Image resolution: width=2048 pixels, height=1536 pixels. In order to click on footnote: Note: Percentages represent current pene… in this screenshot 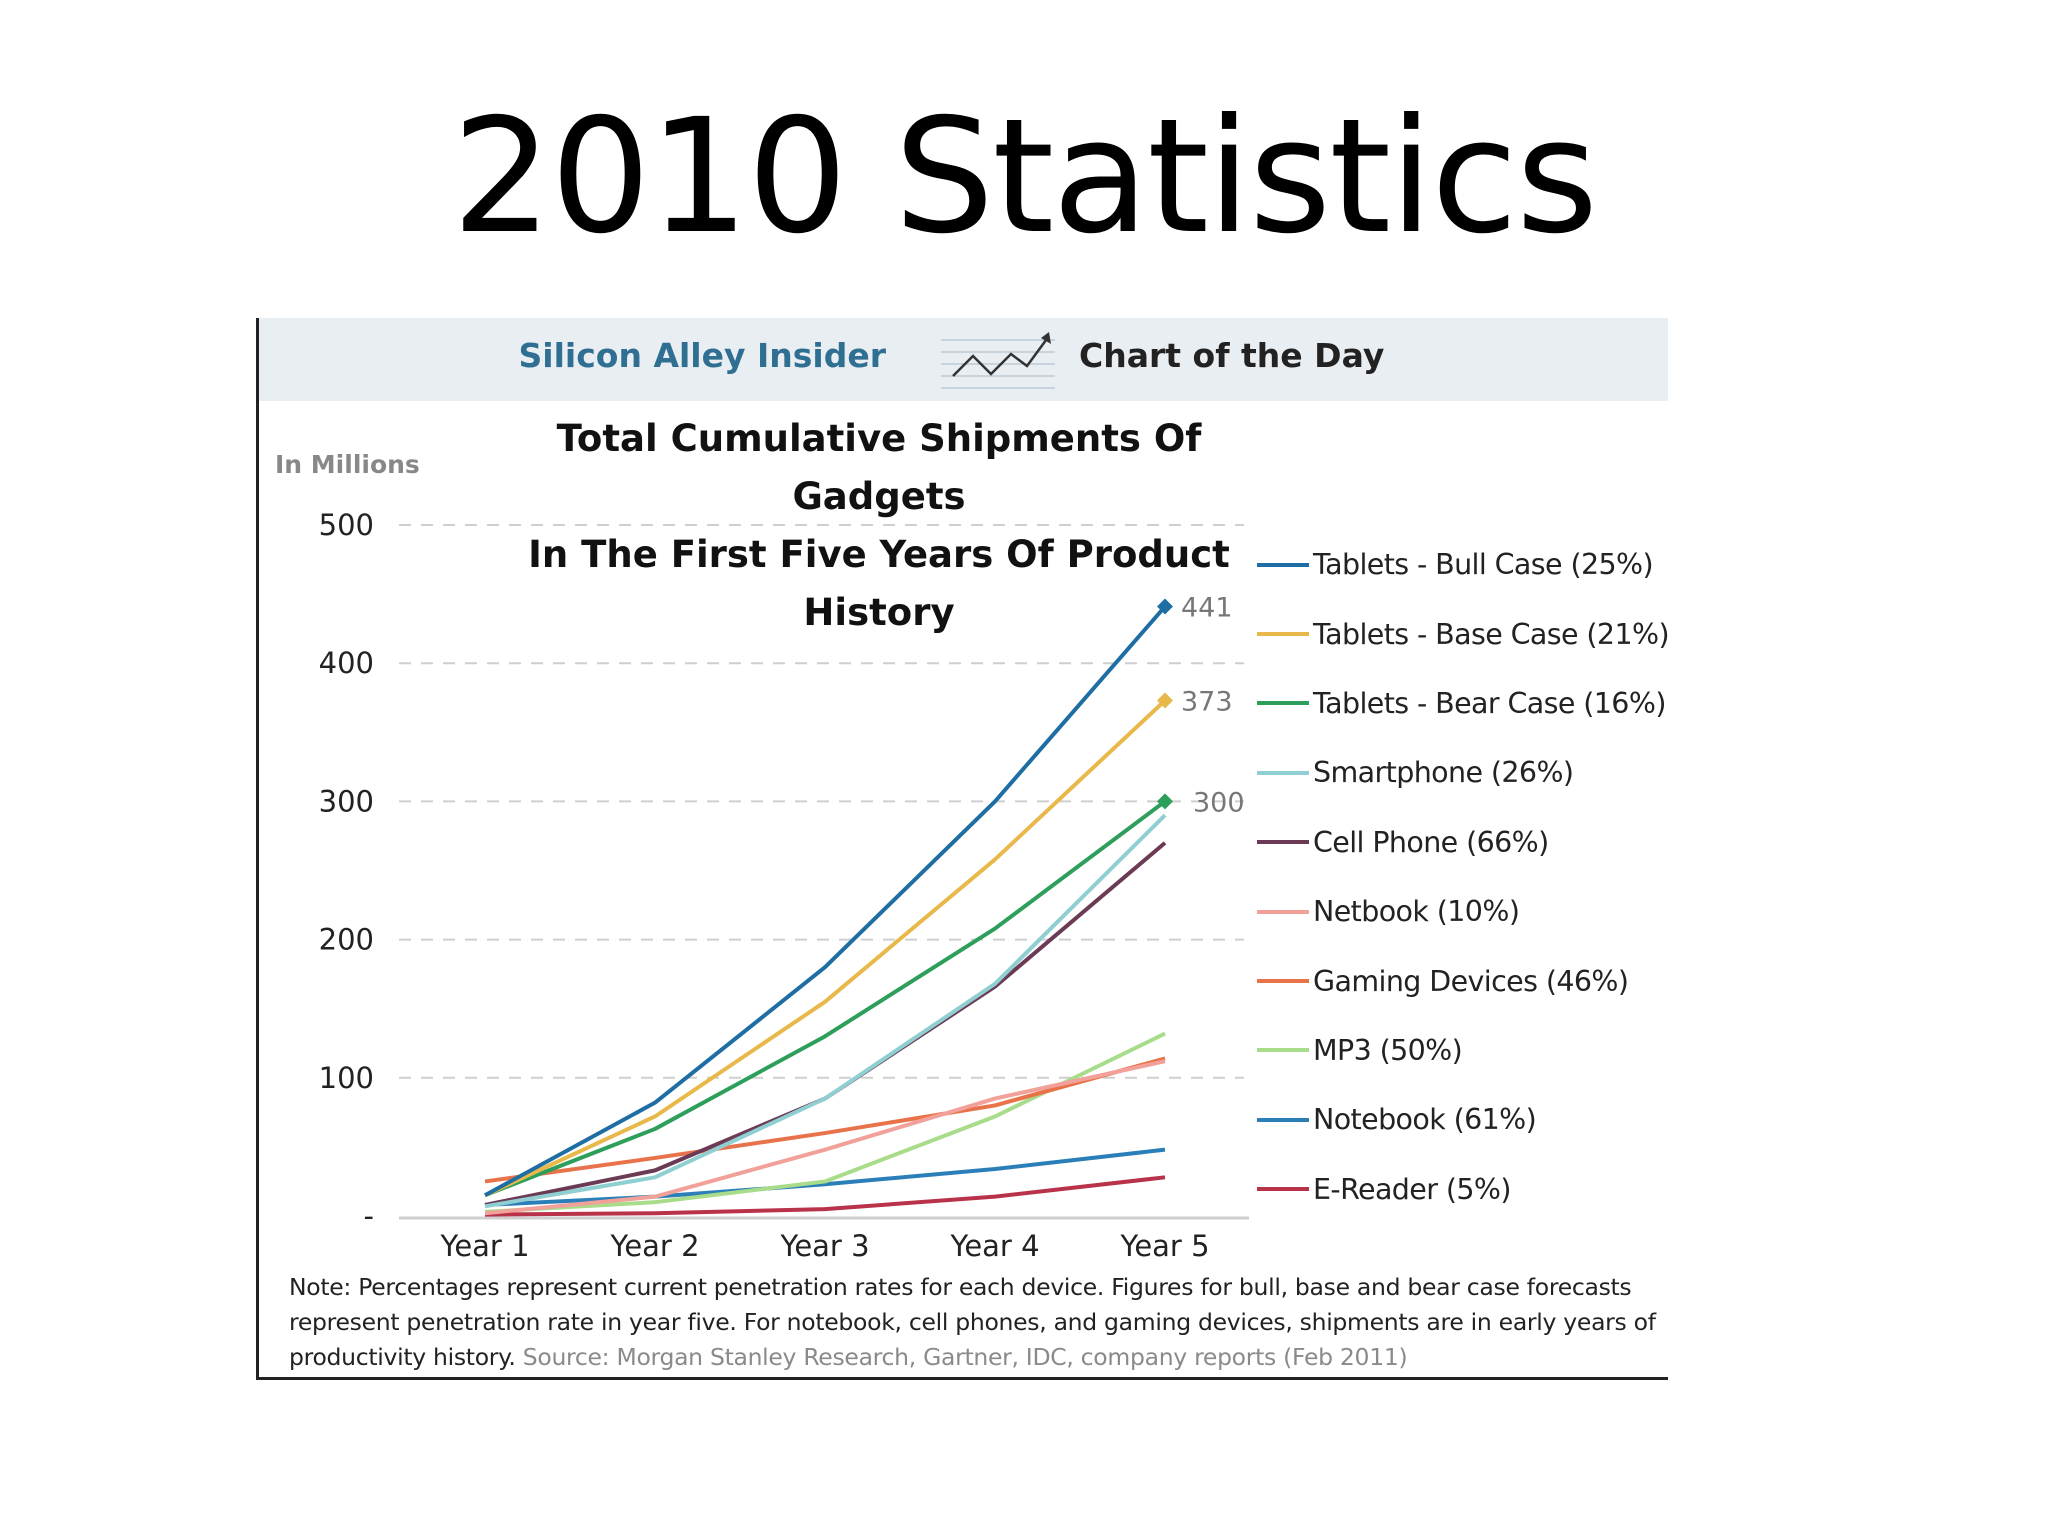, I will do `click(974, 1322)`.